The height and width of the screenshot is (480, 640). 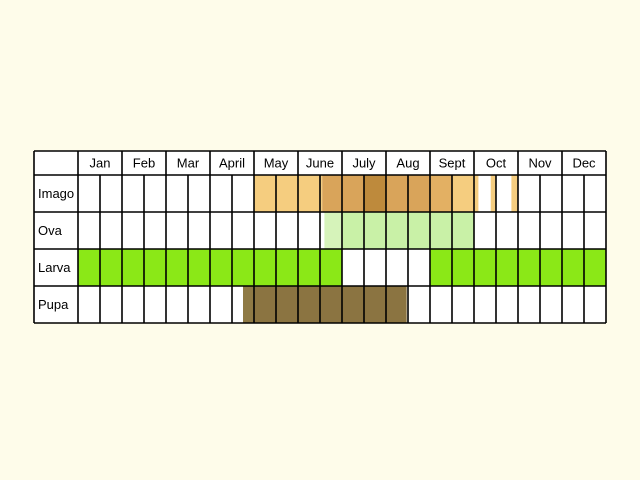 What do you see at coordinates (276, 163) in the screenshot?
I see `month-label: May` at bounding box center [276, 163].